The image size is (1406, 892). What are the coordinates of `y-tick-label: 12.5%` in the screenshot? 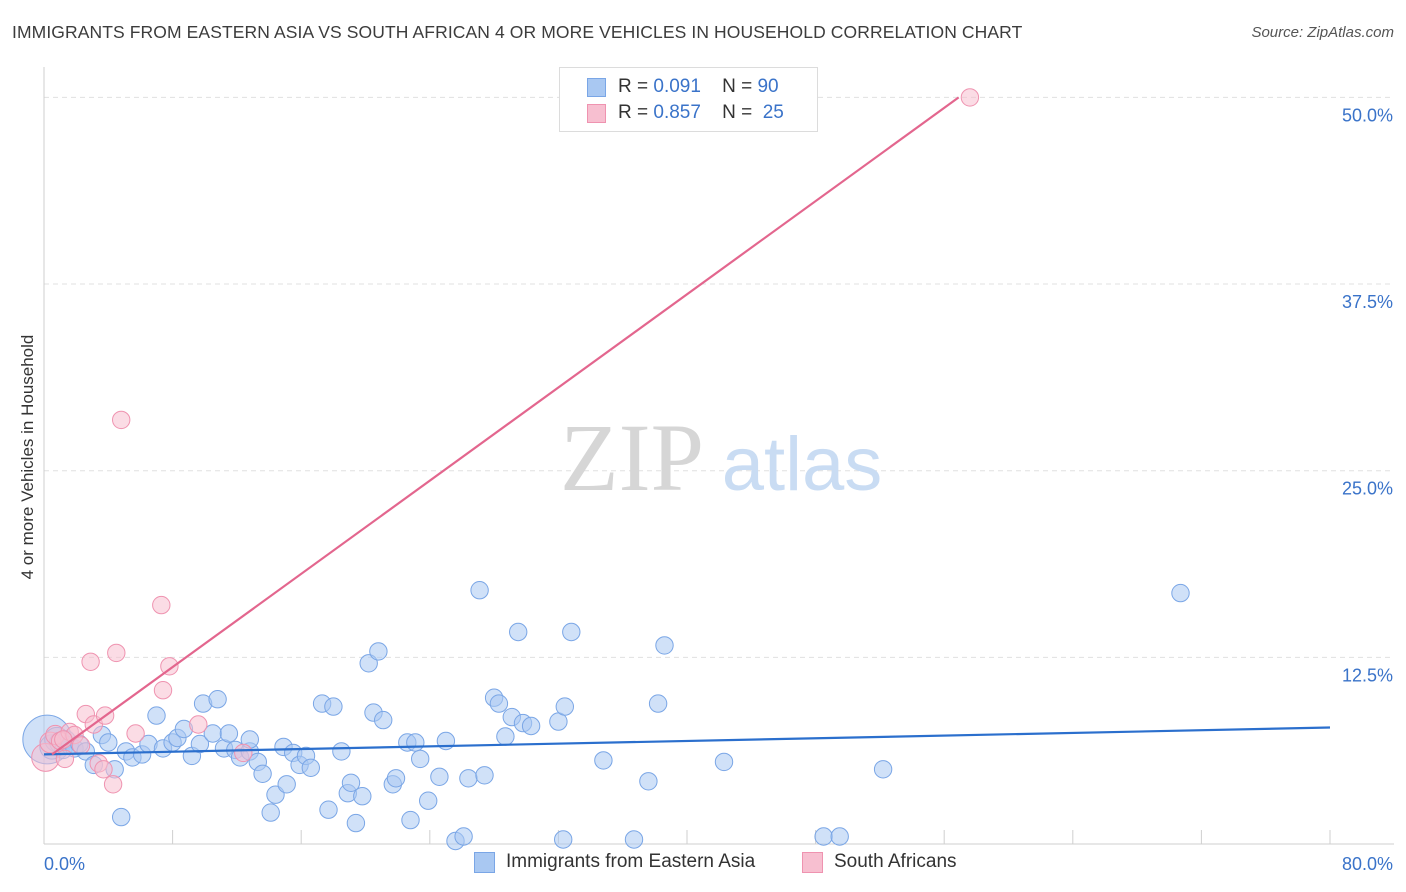 It's located at (1367, 675).